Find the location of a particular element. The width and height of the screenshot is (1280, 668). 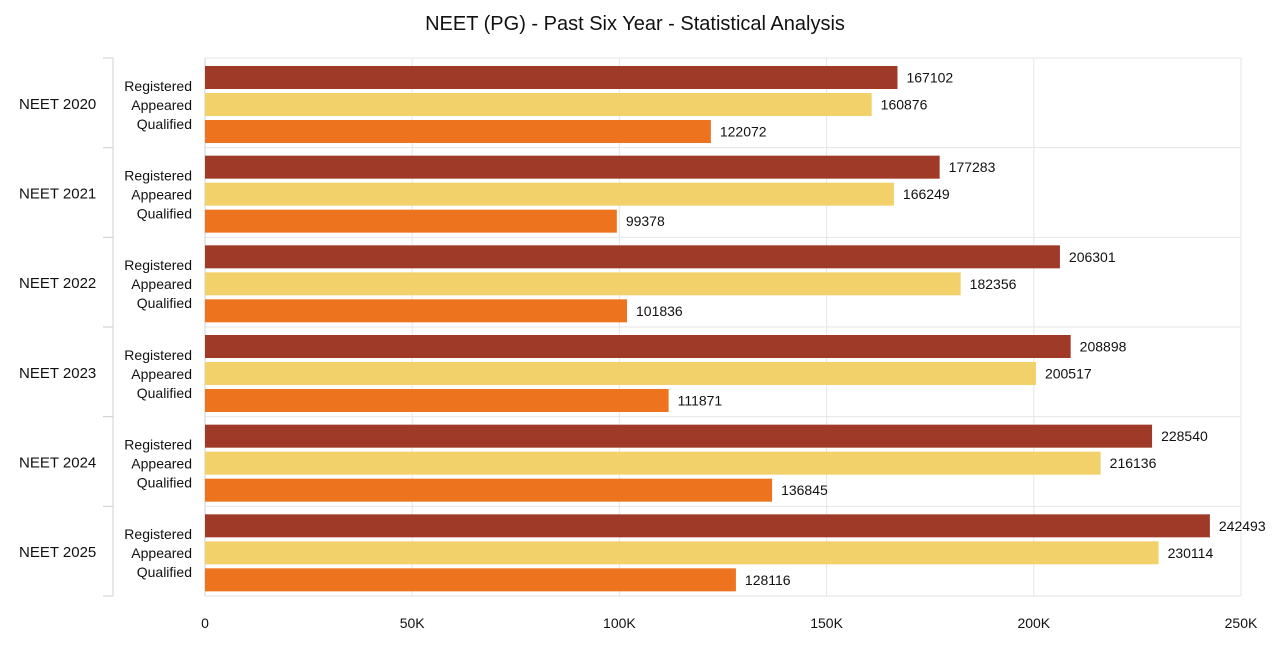

data-label: 136845 is located at coordinates (804, 490).